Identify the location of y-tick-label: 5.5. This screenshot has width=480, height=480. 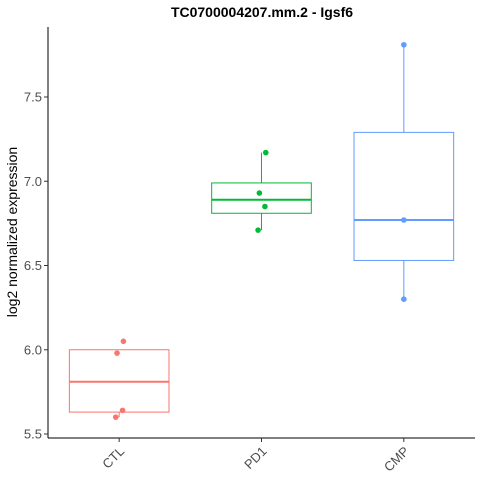
(33, 434).